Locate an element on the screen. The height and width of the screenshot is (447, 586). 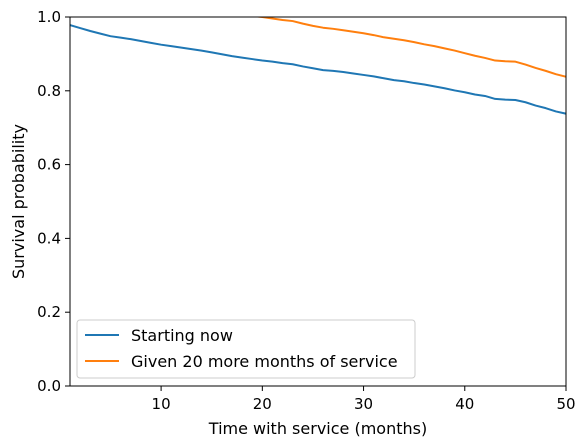
y-tick-label: 0.6 is located at coordinates (49, 165).